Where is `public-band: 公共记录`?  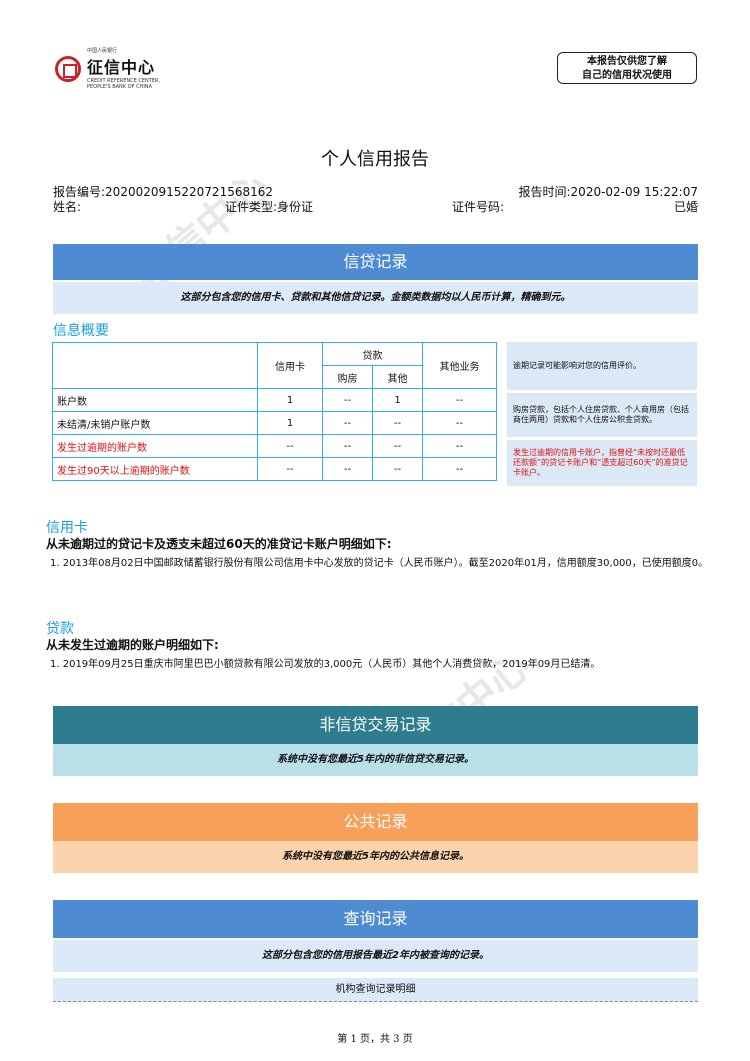
public-band: 公共记录 is located at coordinates (375, 822).